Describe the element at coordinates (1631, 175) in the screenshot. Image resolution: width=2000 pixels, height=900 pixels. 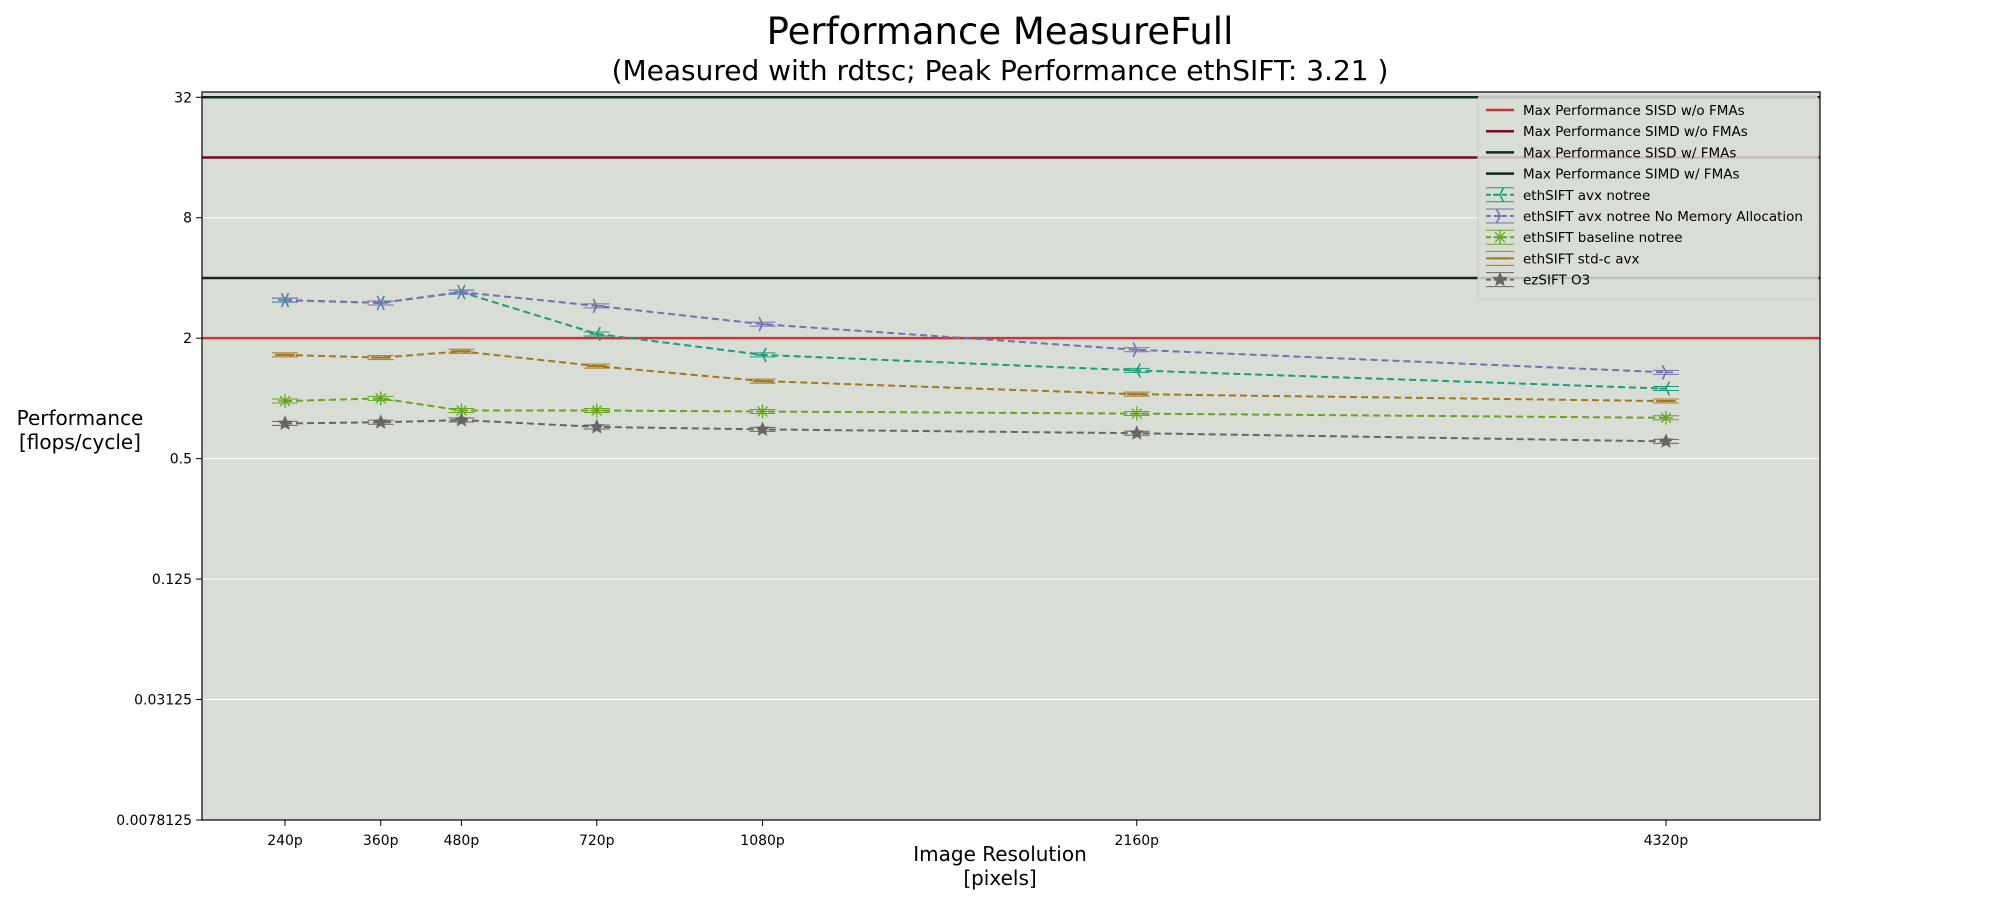
I see `legend-label: Max Performance SIMD w/ FMAs` at that location.